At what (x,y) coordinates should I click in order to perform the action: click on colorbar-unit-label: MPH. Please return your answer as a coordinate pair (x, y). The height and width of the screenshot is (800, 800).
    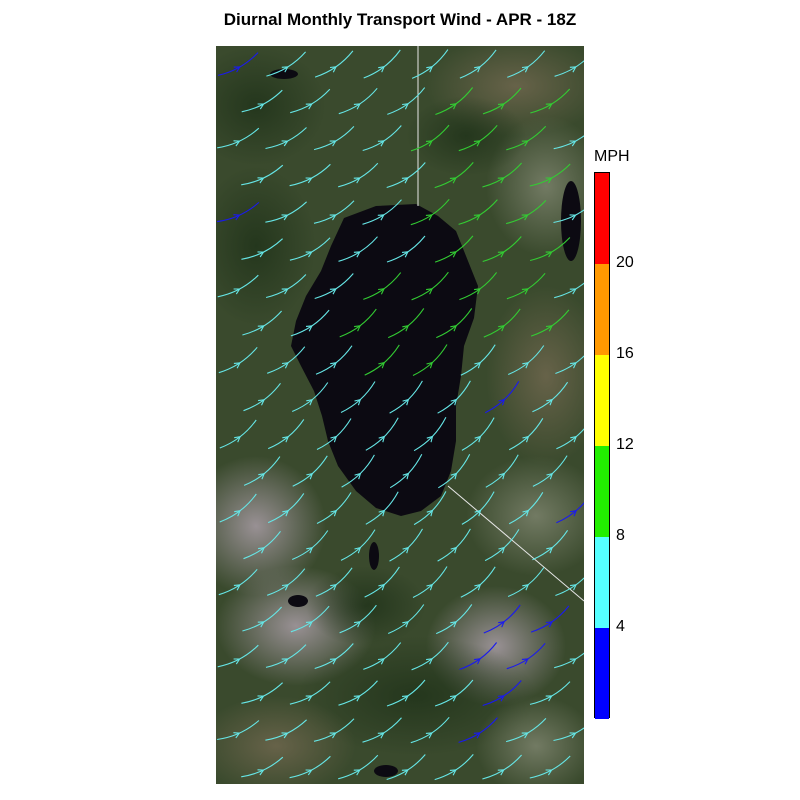
    Looking at the image, I should click on (612, 156).